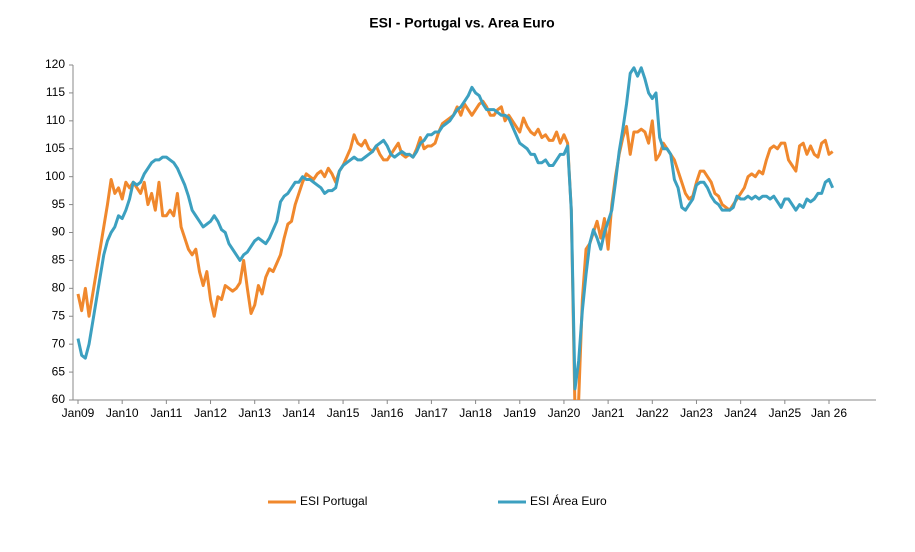 The image size is (915, 552). What do you see at coordinates (166, 413) in the screenshot?
I see `x-tick-label: Jan11` at bounding box center [166, 413].